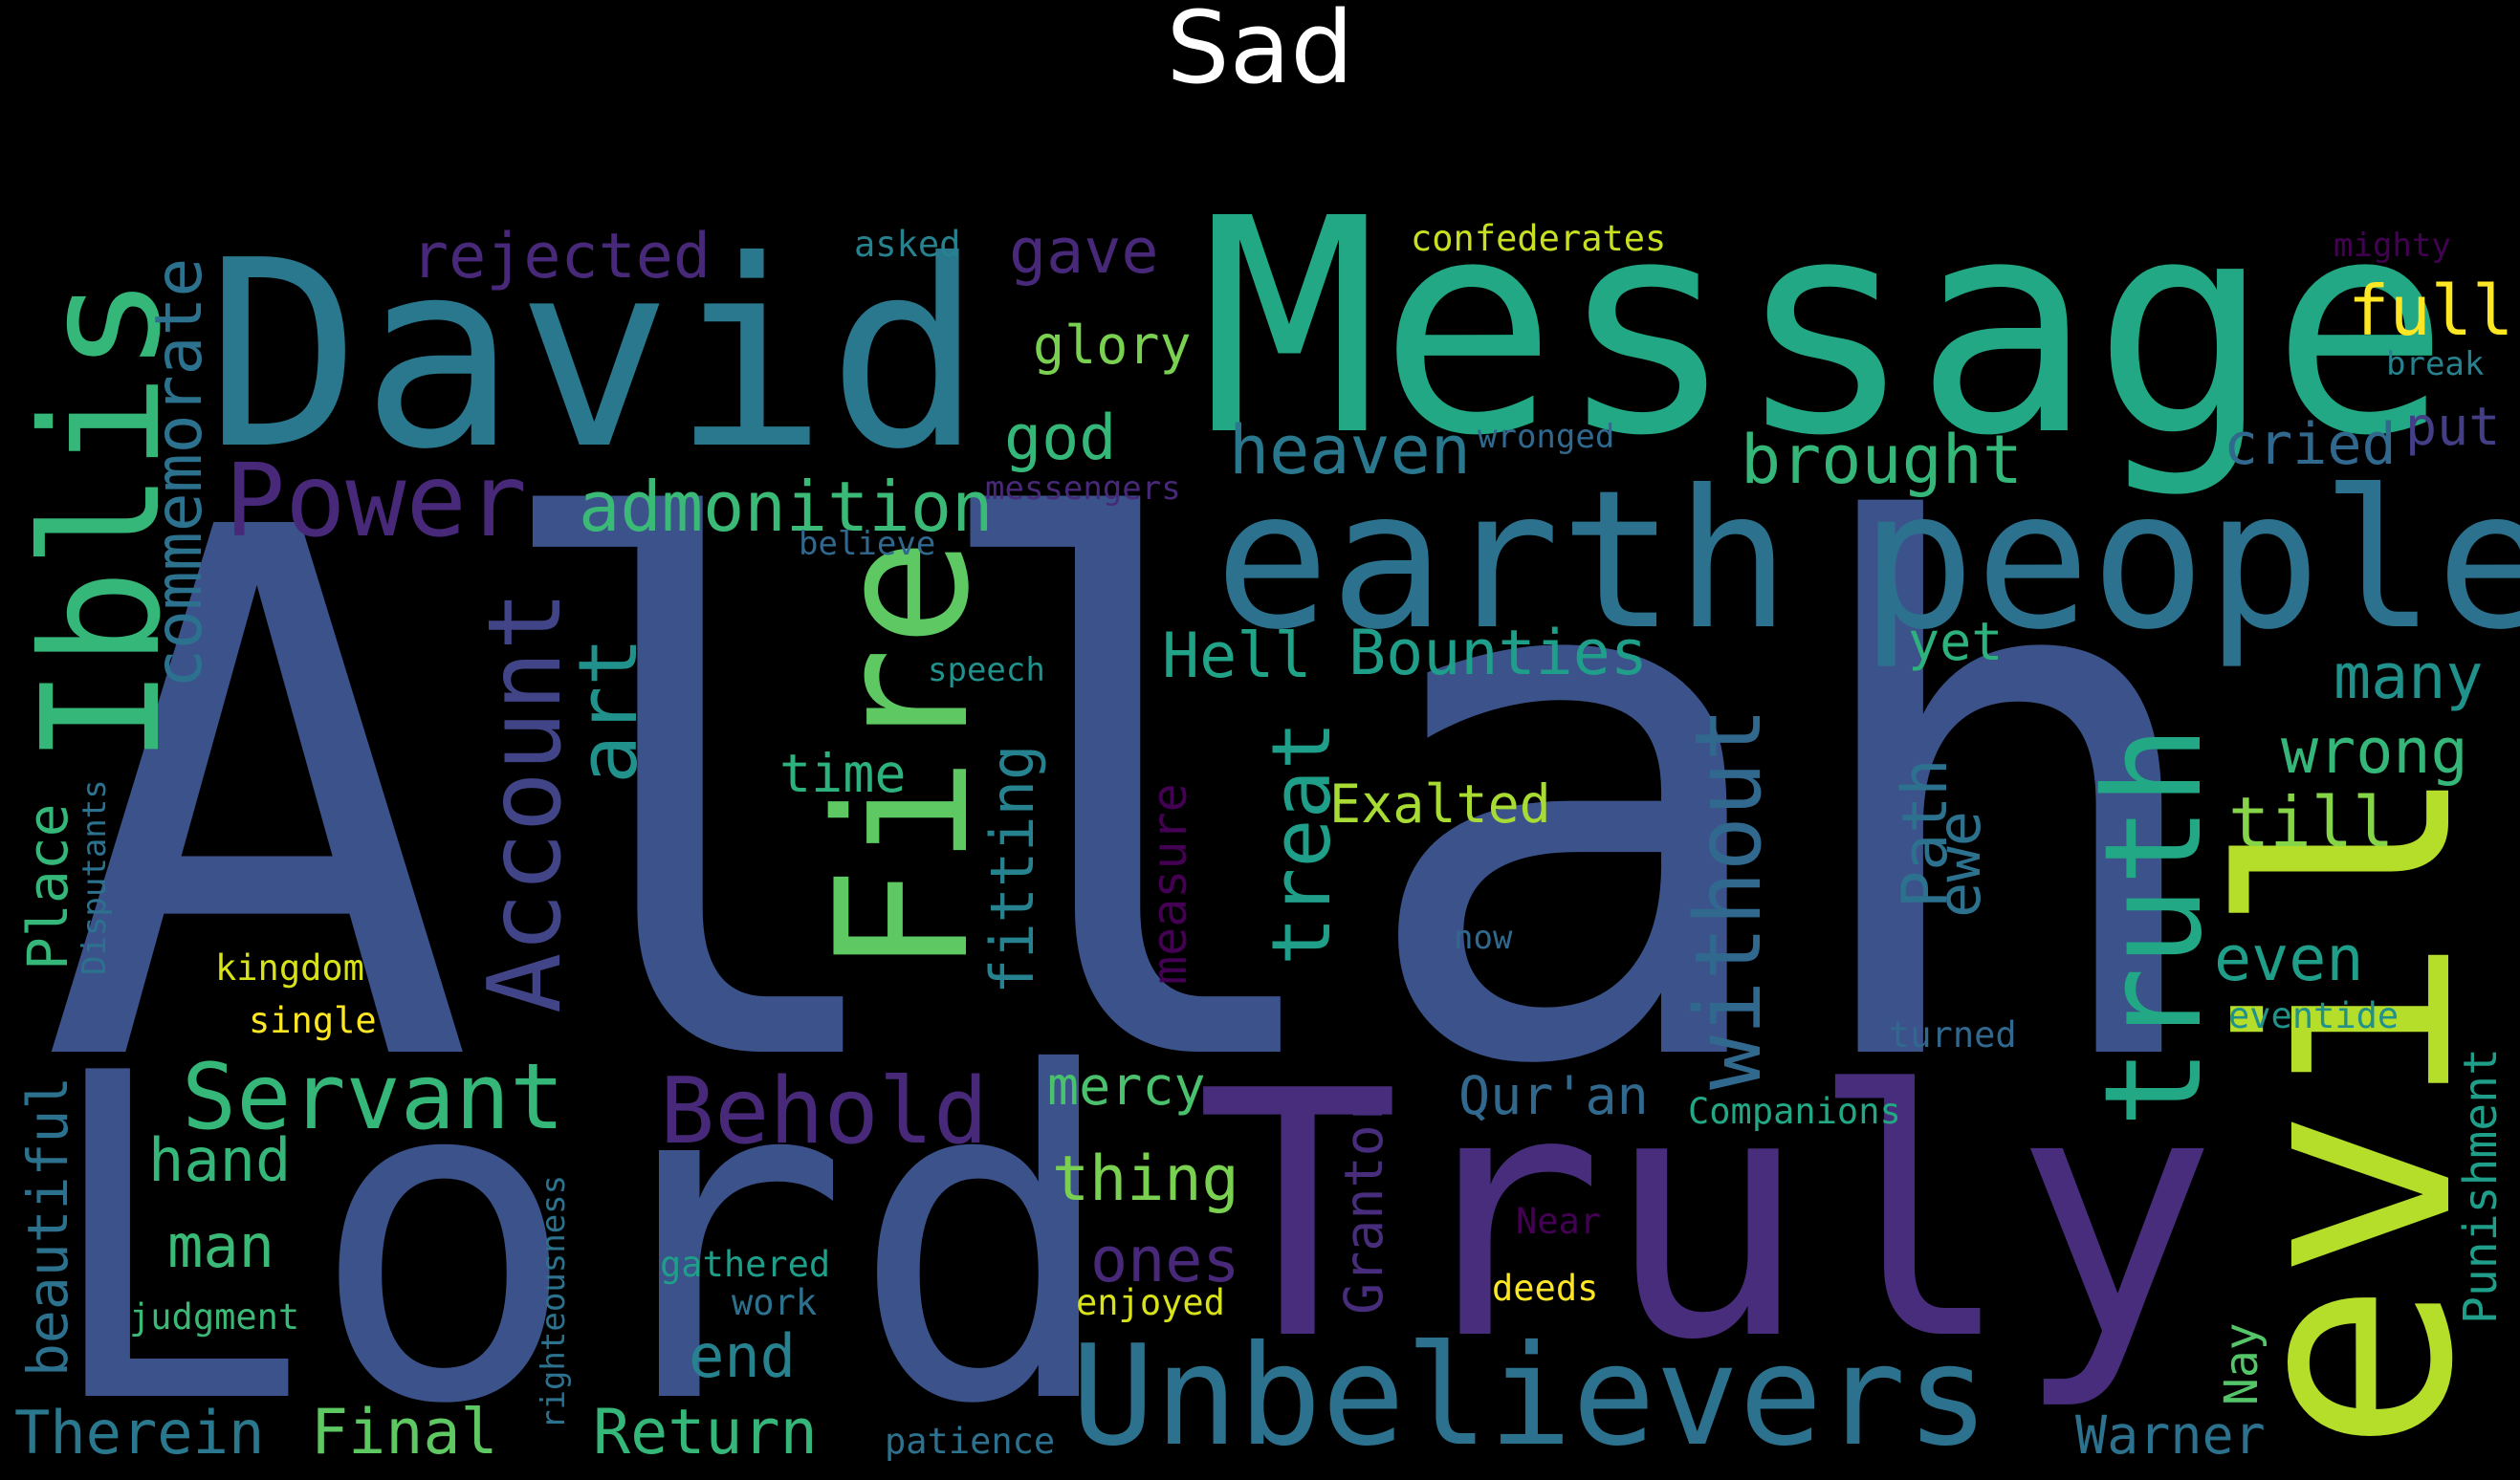 Image resolution: width=2520 pixels, height=1480 pixels. I want to click on word-truly: Truly, so click(1706, 1216).